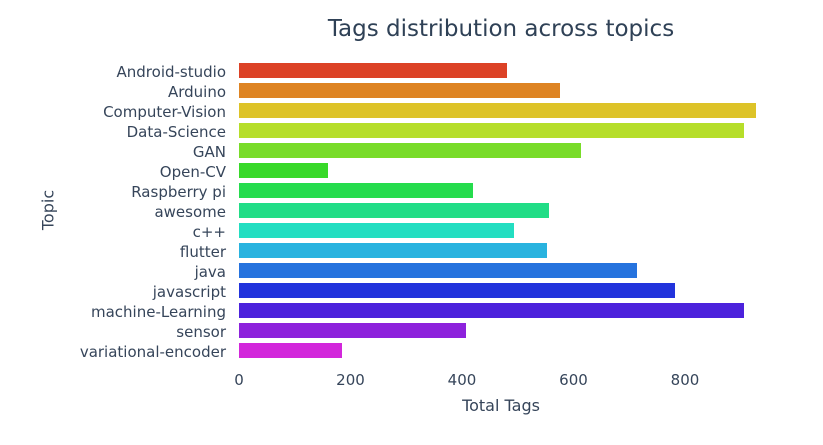 Image resolution: width=823 pixels, height=445 pixels. I want to click on y-tick-label: Raspberry pi, so click(178, 192).